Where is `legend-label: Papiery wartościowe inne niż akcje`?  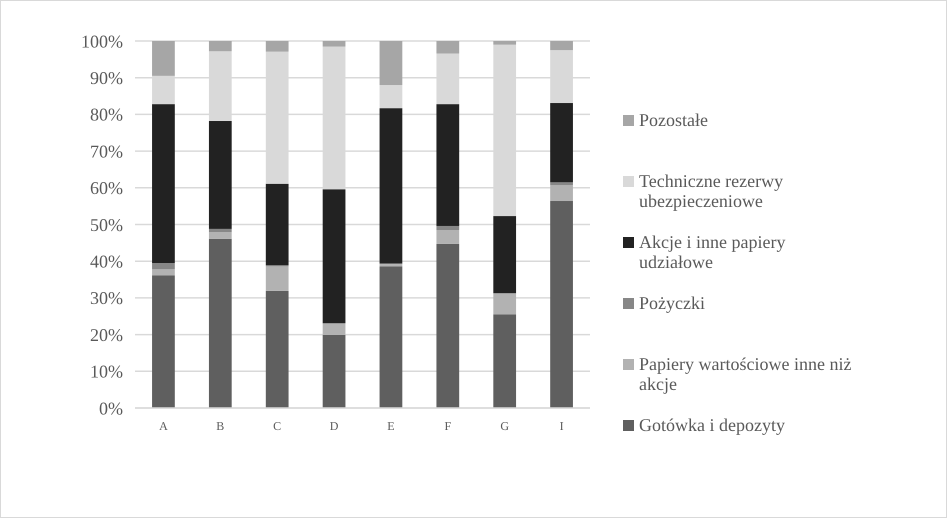 legend-label: Papiery wartościowe inne niż akcje is located at coordinates (745, 374).